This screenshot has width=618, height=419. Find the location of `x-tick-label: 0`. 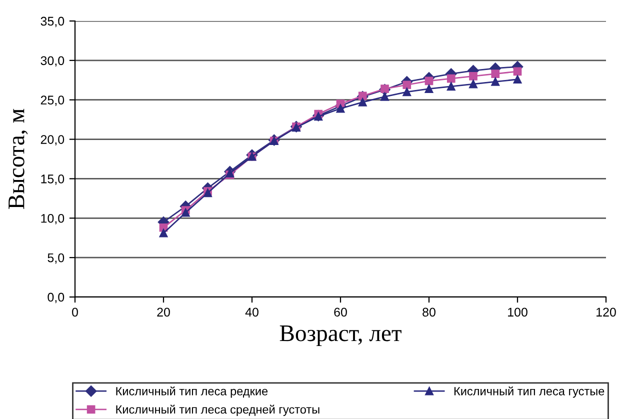

x-tick-label: 0 is located at coordinates (75, 312).